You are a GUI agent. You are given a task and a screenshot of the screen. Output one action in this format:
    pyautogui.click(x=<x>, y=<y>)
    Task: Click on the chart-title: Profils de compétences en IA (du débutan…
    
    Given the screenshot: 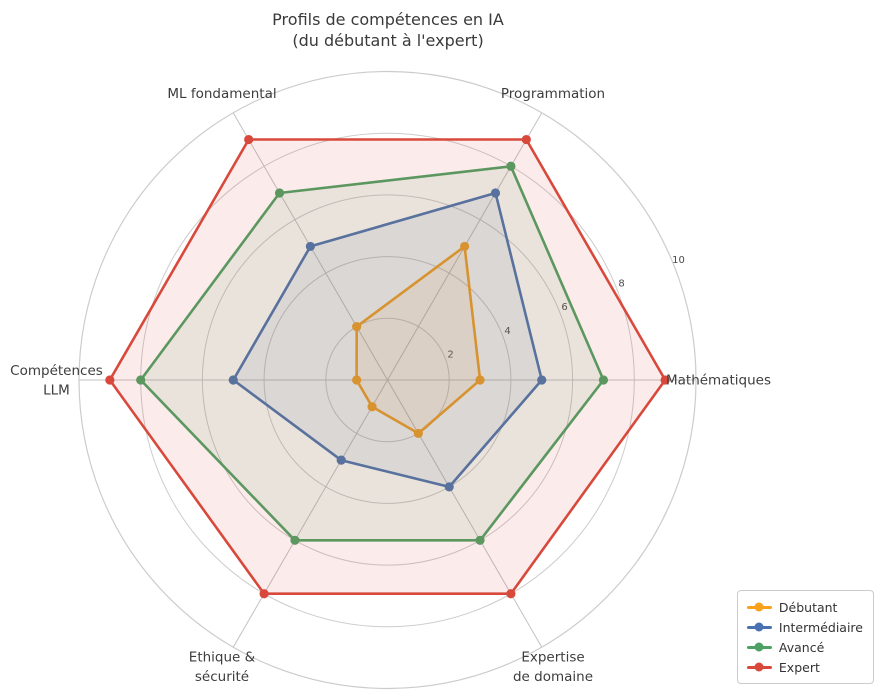 What is the action you would take?
    pyautogui.click(x=388, y=30)
    